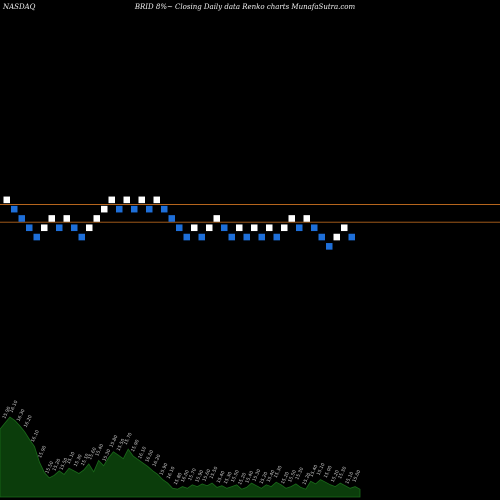  Describe the element at coordinates (342, 473) in the screenshot. I see `volume-label-48: 15.30` at that location.